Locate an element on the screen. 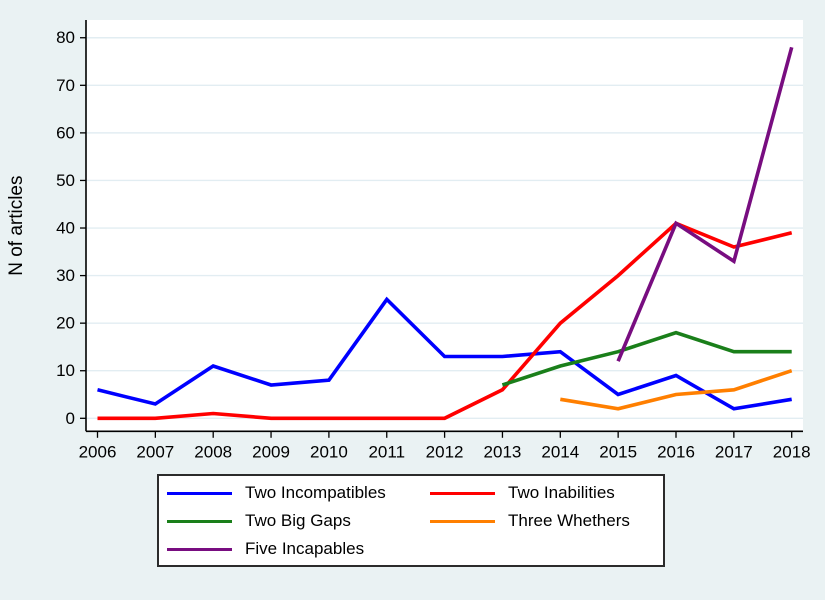 This screenshot has width=825, height=600. x-tick-label: 2018 is located at coordinates (792, 451).